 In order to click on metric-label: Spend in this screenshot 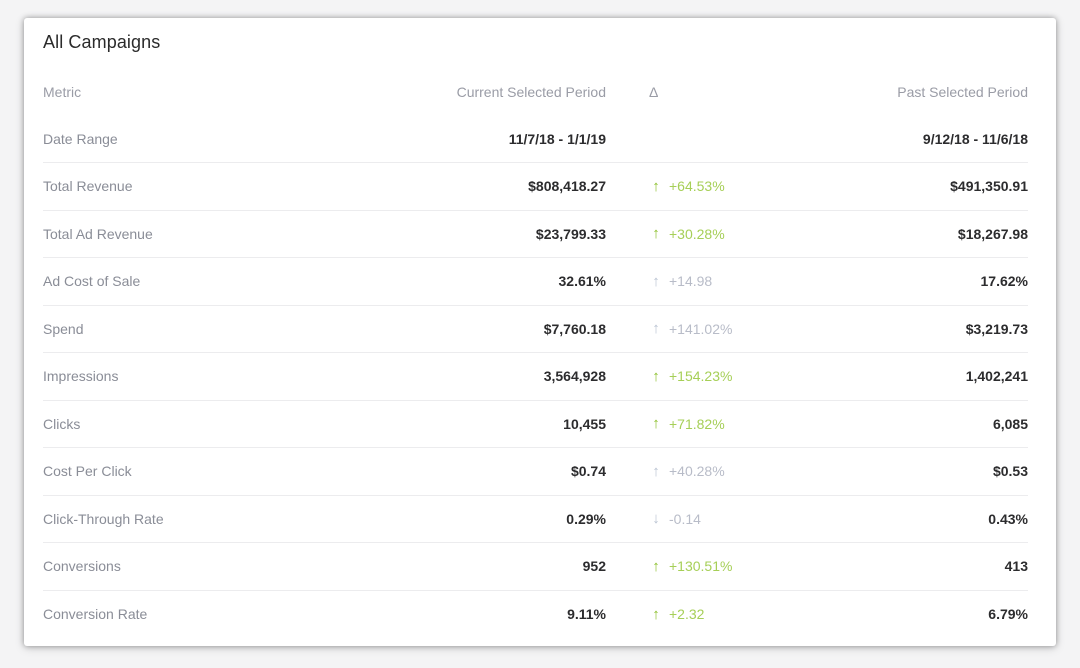, I will do `click(63, 328)`.